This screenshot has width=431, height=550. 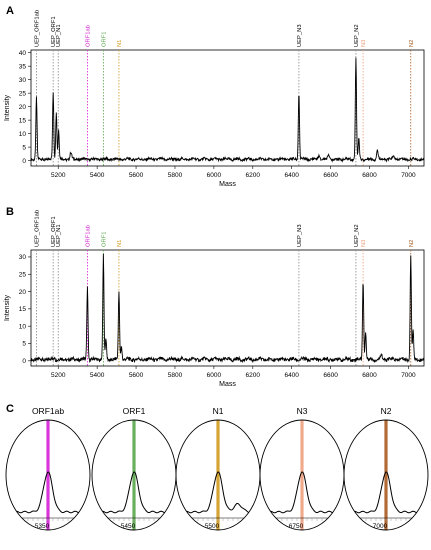 I want to click on zoom-title: N1, so click(x=218, y=411).